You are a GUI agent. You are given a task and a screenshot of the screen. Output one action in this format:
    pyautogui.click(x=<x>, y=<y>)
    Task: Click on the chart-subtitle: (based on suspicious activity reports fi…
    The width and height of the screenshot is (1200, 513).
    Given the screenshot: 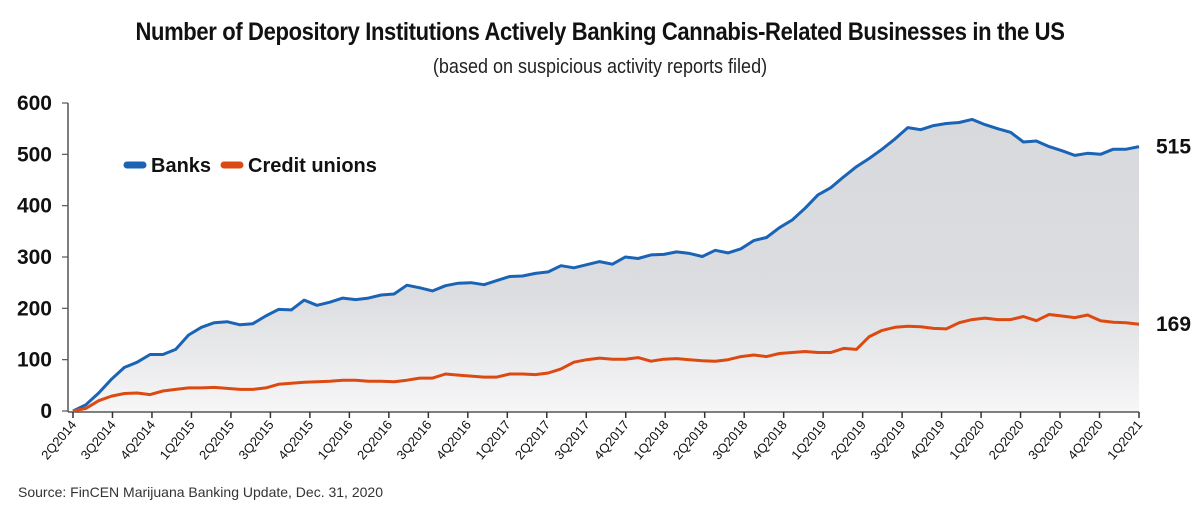 What is the action you would take?
    pyautogui.click(x=600, y=67)
    